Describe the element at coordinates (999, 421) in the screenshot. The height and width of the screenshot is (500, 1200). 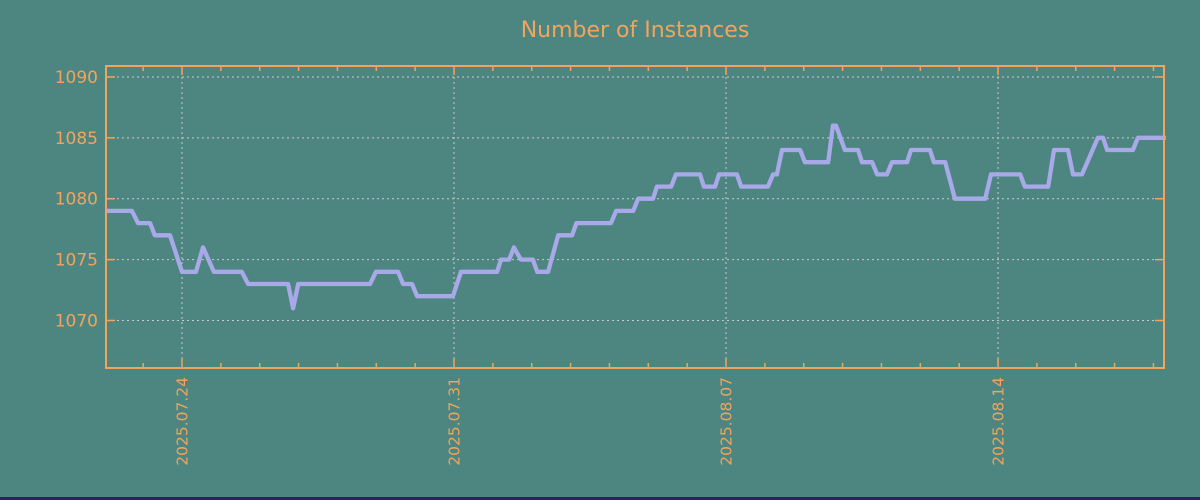
I see `x-tick-label: 2025.08.14` at that location.